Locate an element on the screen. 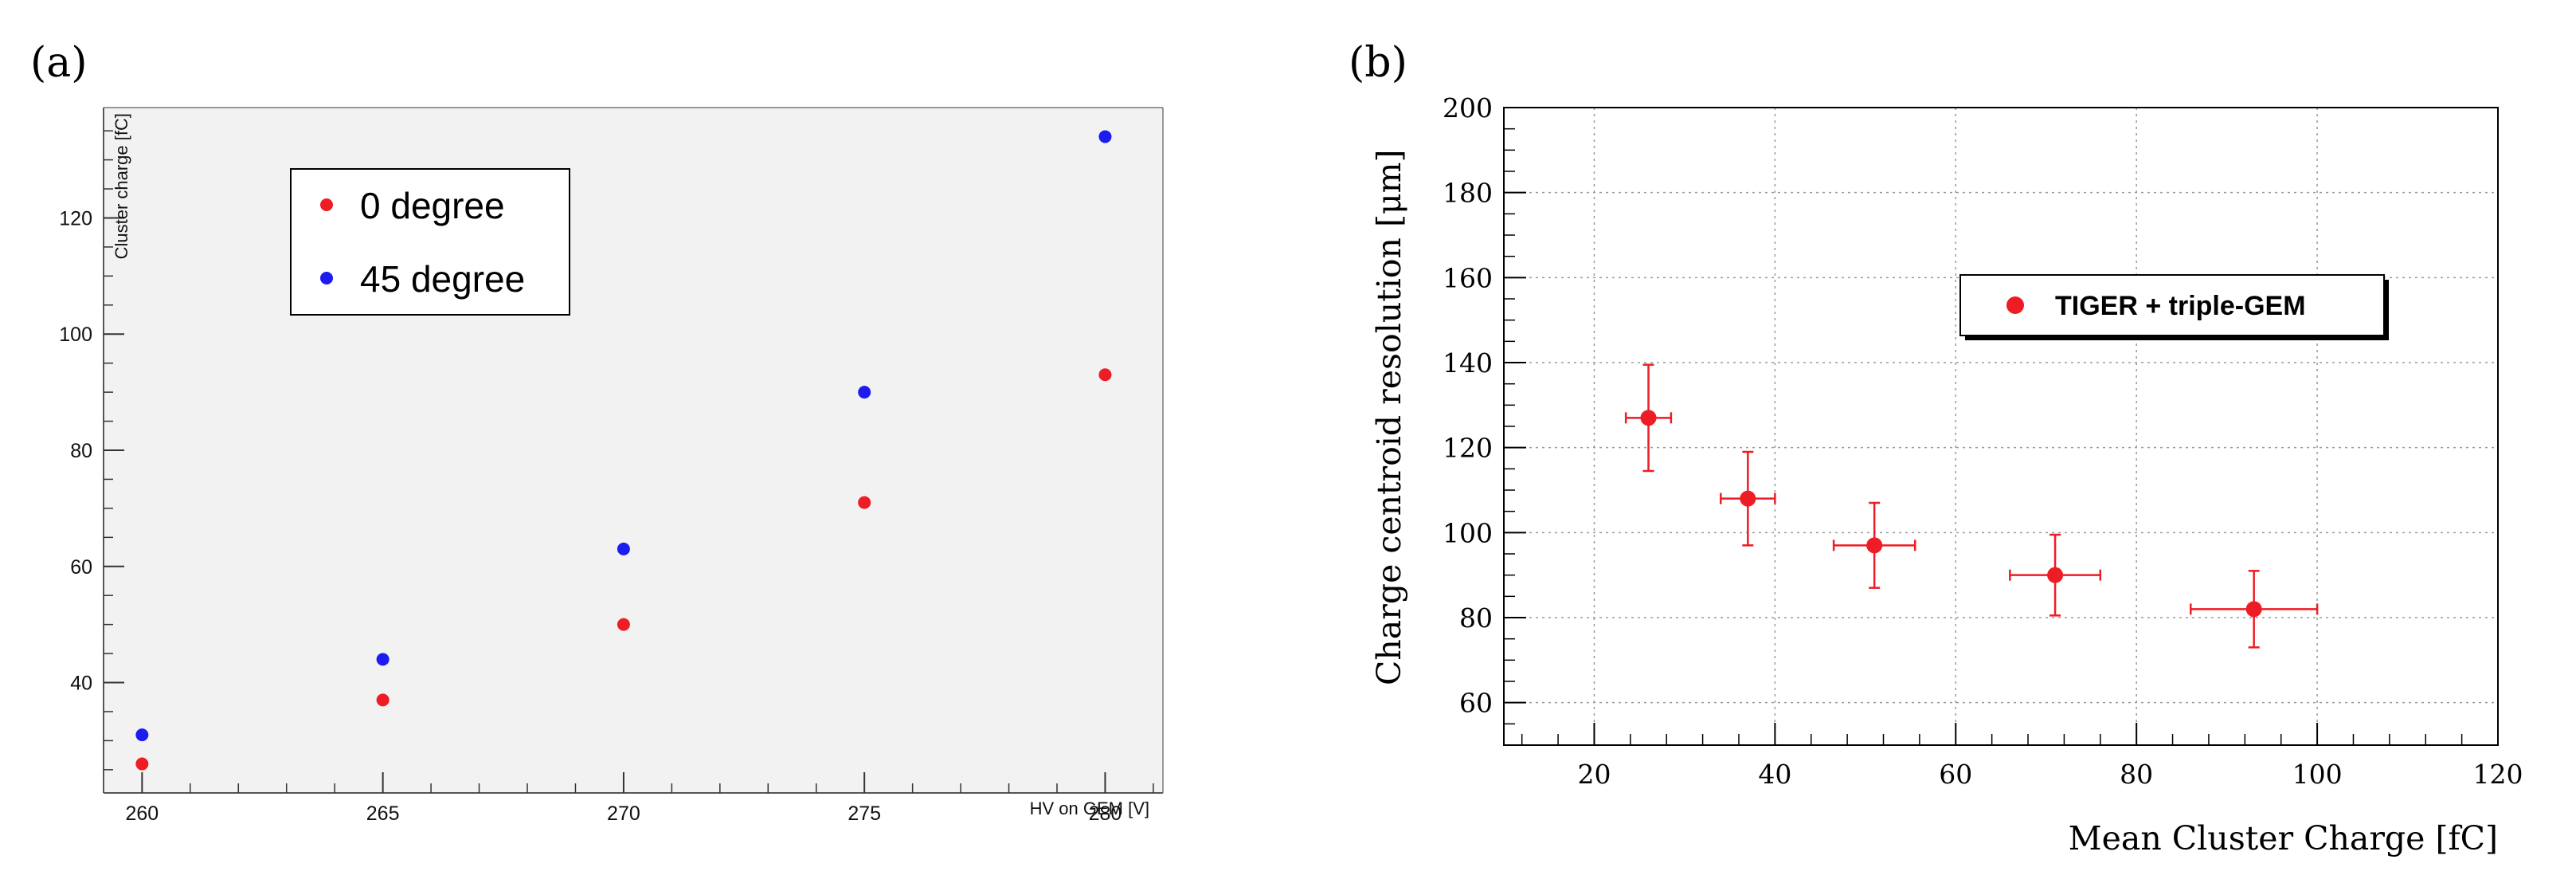 Image resolution: width=2576 pixels, height=879 pixels. chart-b-x-tick-label: 80 is located at coordinates (2136, 774).